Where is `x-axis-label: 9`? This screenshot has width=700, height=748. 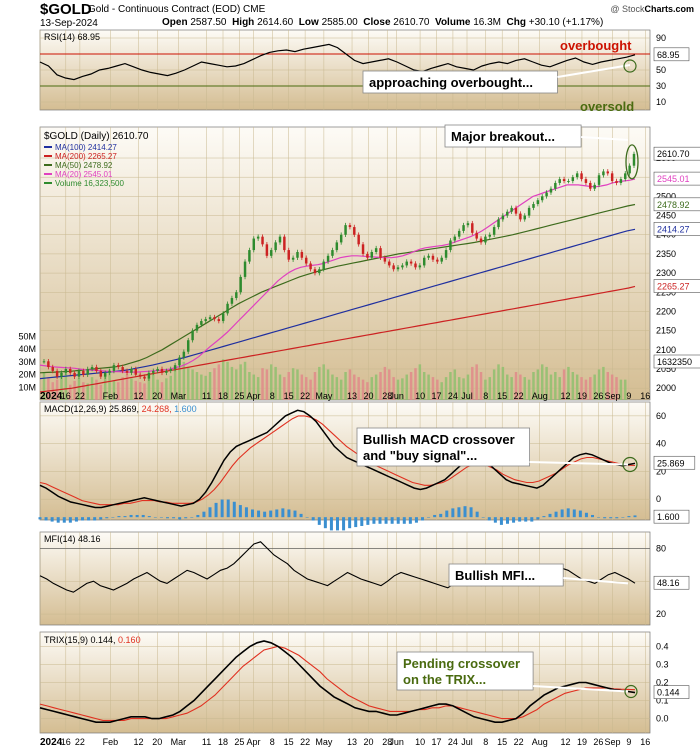 x-axis-label: 9 is located at coordinates (628, 742).